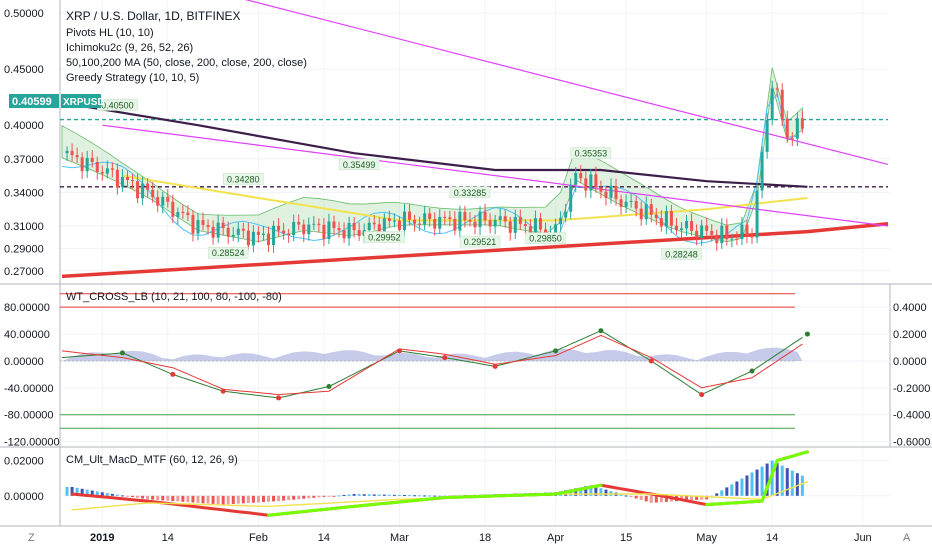  Describe the element at coordinates (152, 460) in the screenshot. I see `macd-title: CM_Ult_MacD_MTF (60, 12, 26, 9)` at that location.